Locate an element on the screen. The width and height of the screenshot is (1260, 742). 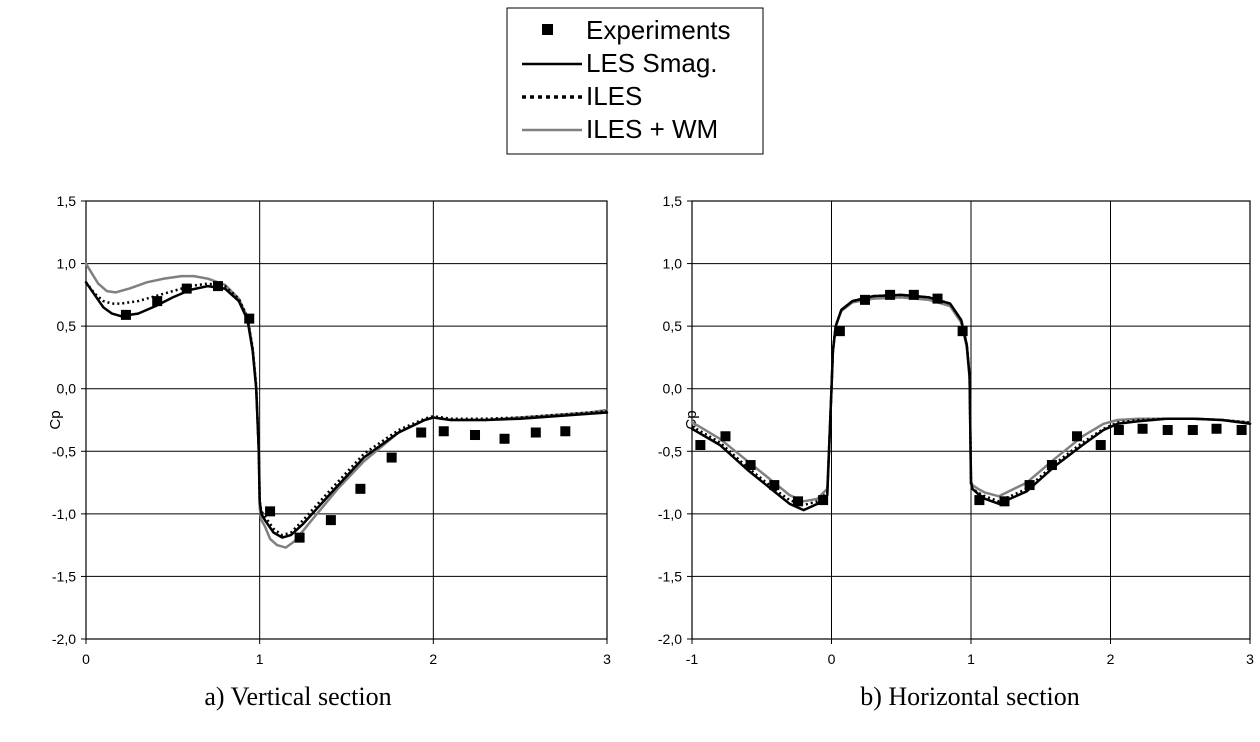
legend-label-experiments: Experiments is located at coordinates (658, 30).